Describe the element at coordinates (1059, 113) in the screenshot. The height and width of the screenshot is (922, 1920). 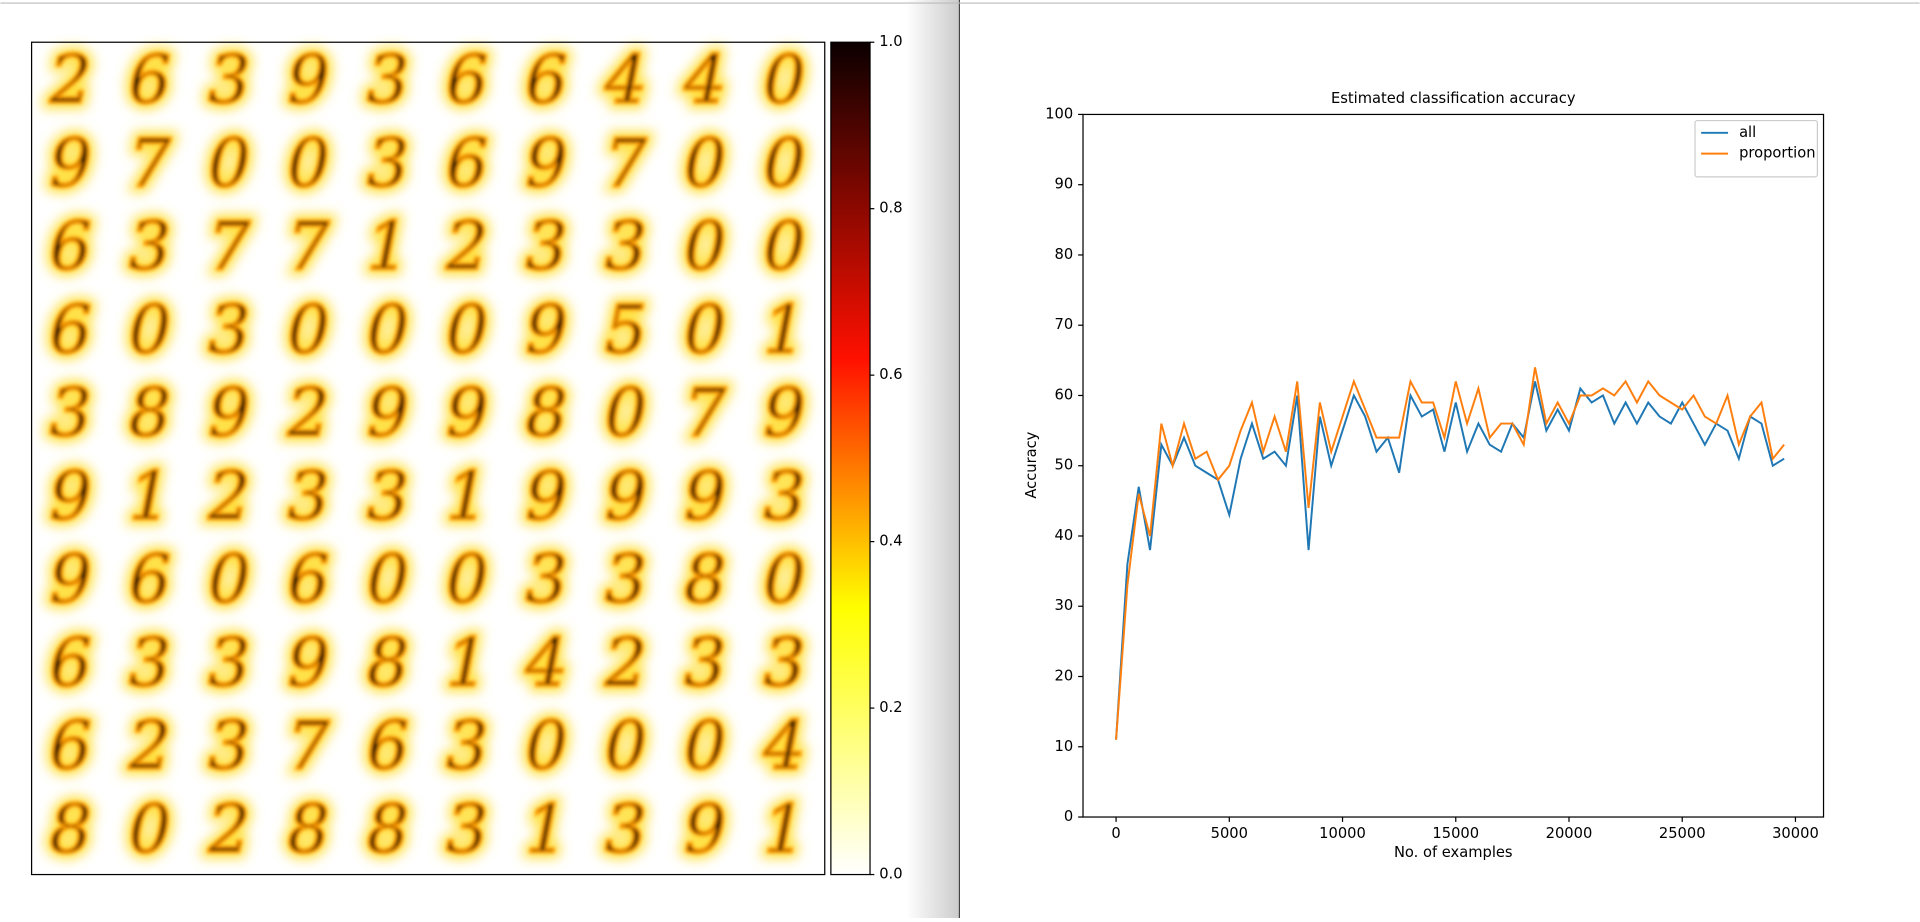
I see `y-tick-label: 100` at that location.